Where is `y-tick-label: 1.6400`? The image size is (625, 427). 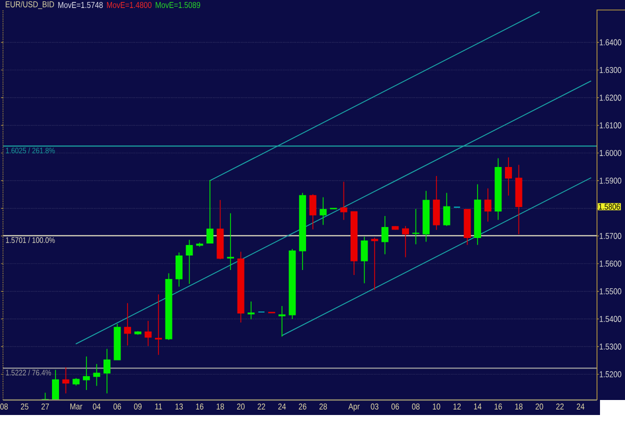 y-tick-label: 1.6400 is located at coordinates (611, 42).